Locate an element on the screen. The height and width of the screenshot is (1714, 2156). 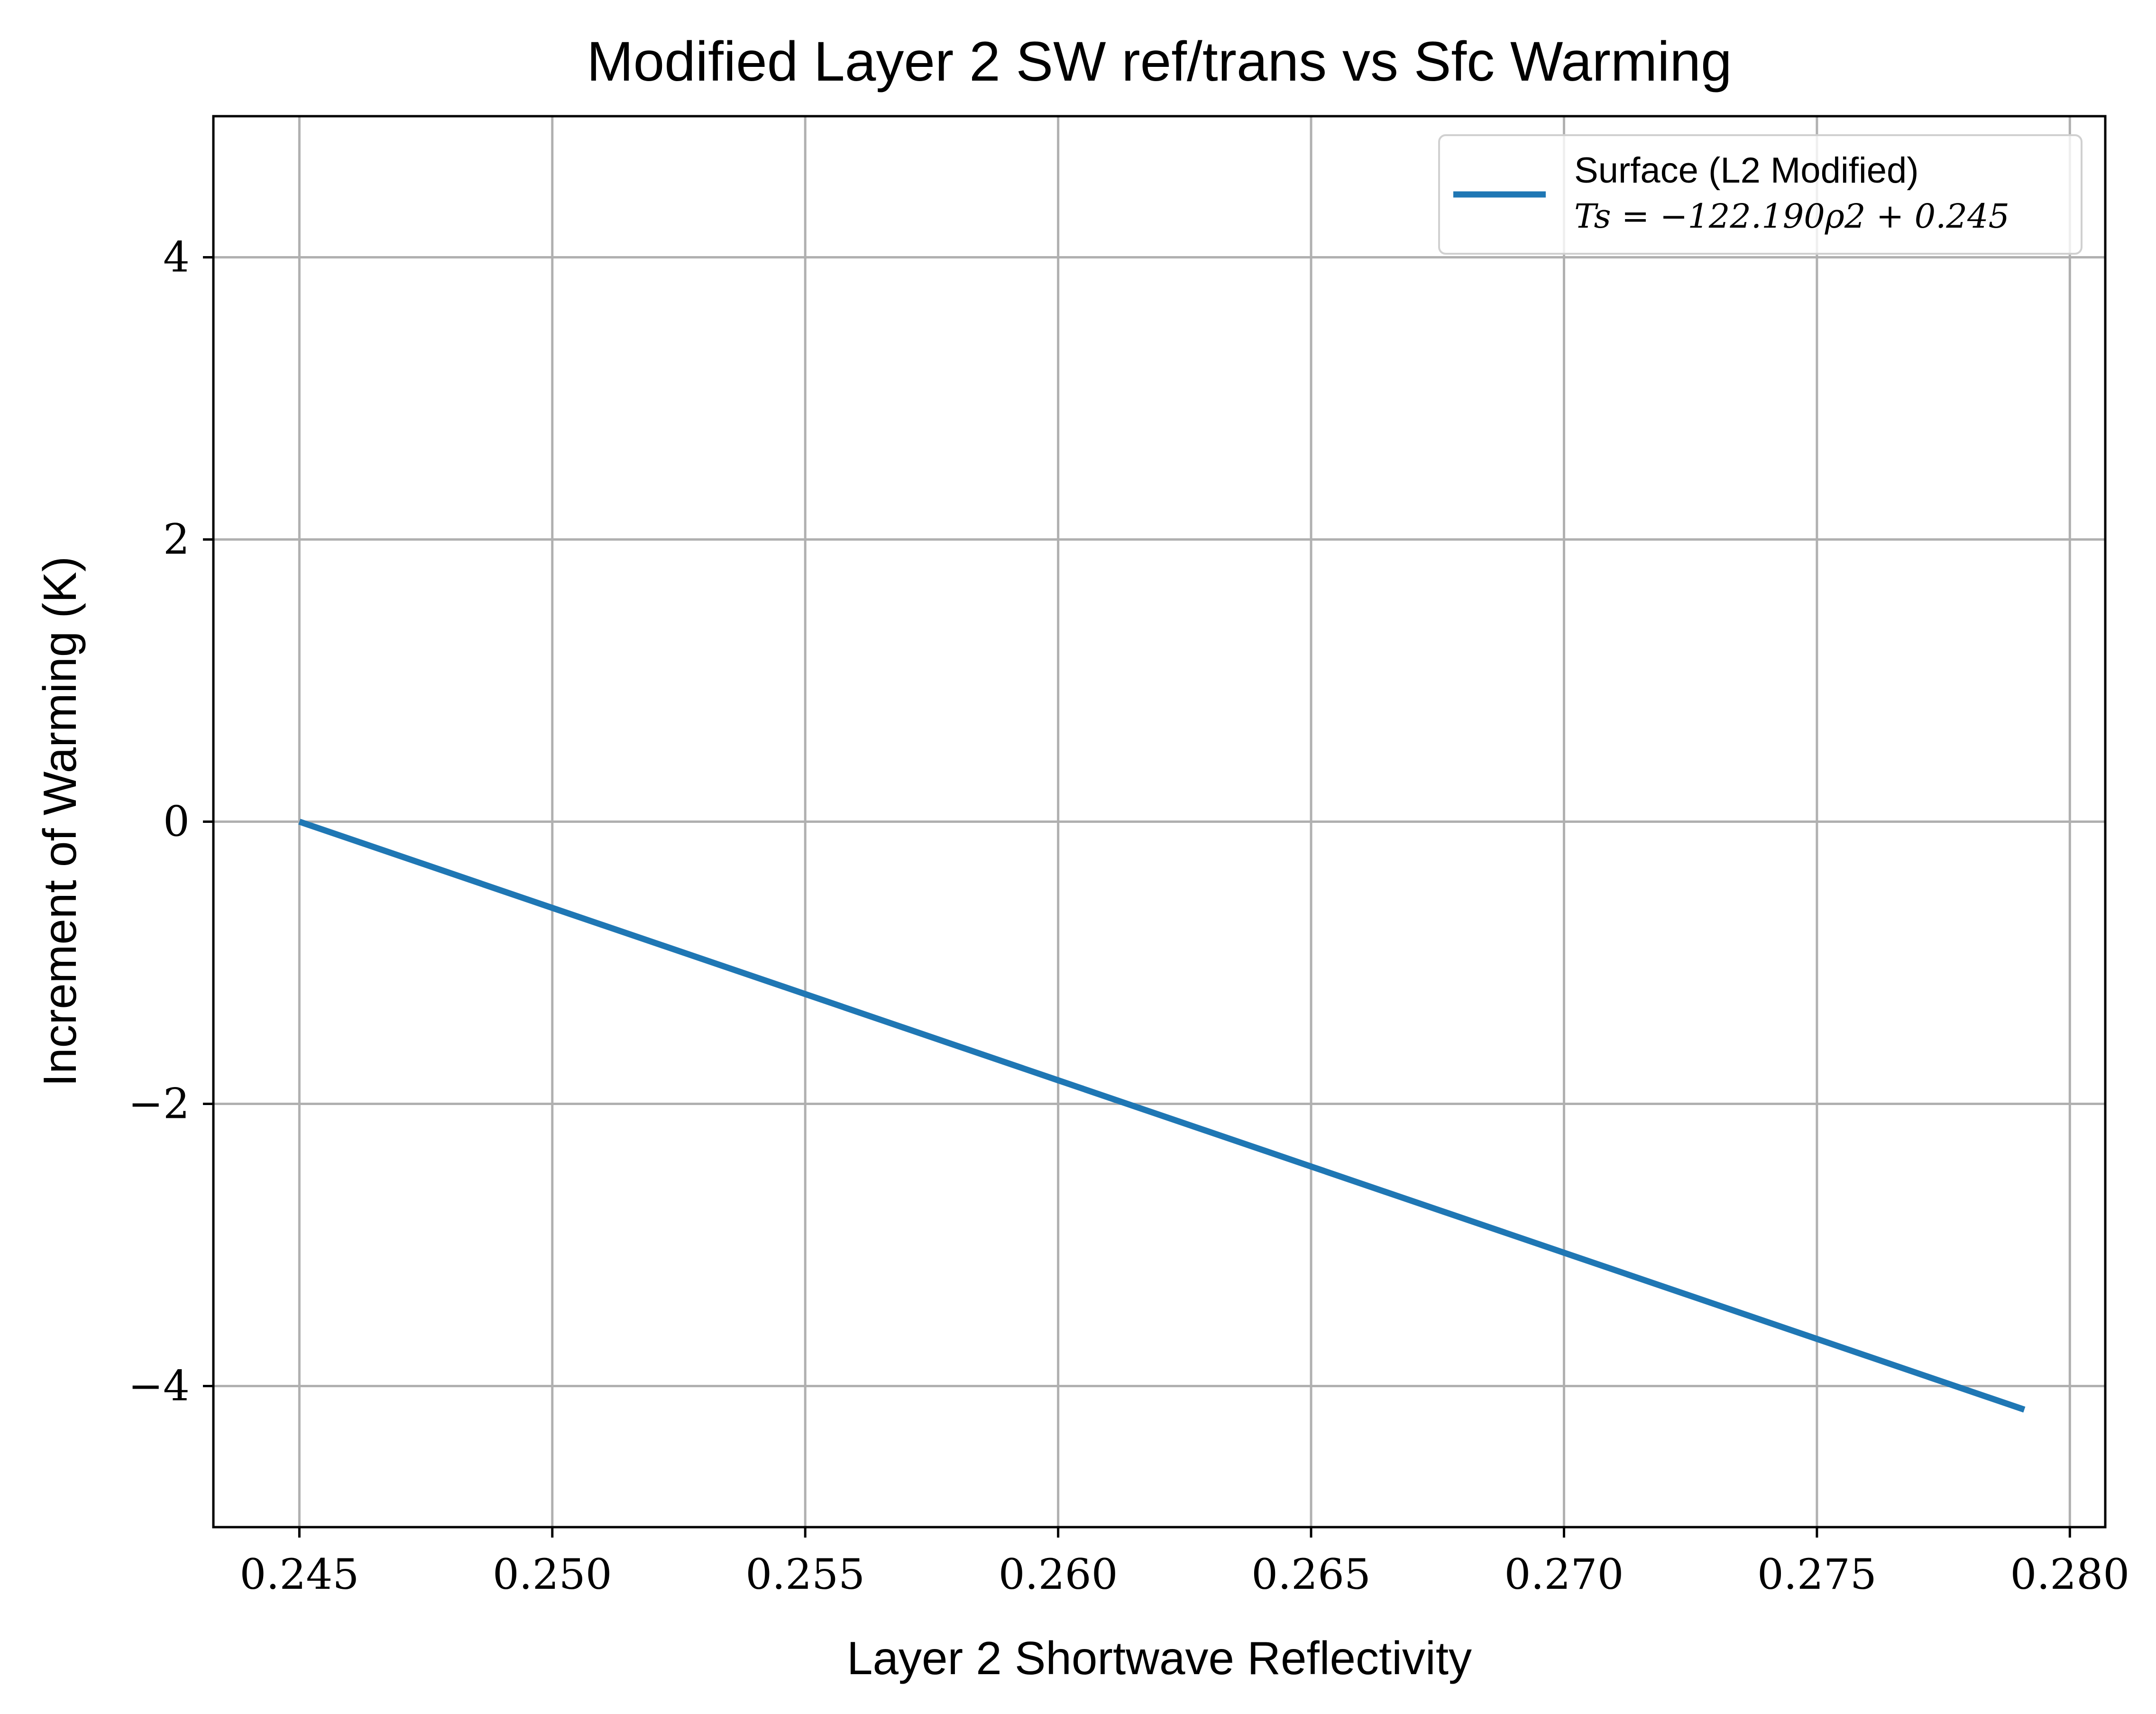
legend-entry-formula: Ts = −122.190ρ2 + 0.245 is located at coordinates (1792, 216).